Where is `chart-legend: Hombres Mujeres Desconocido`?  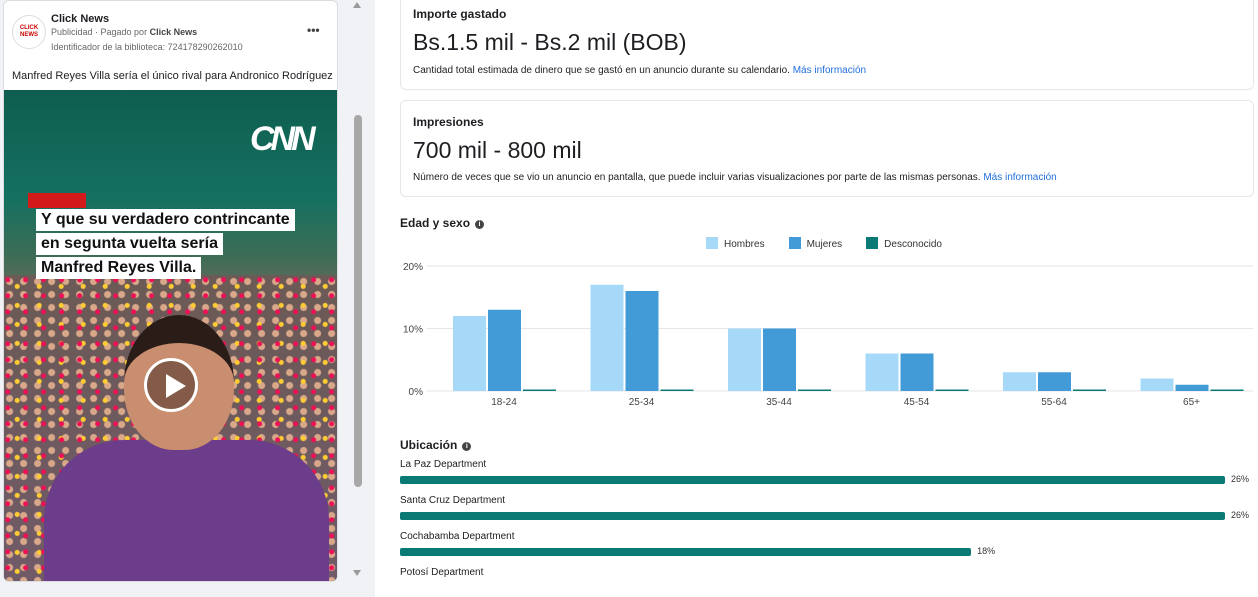 chart-legend: Hombres Mujeres Desconocido is located at coordinates (824, 243).